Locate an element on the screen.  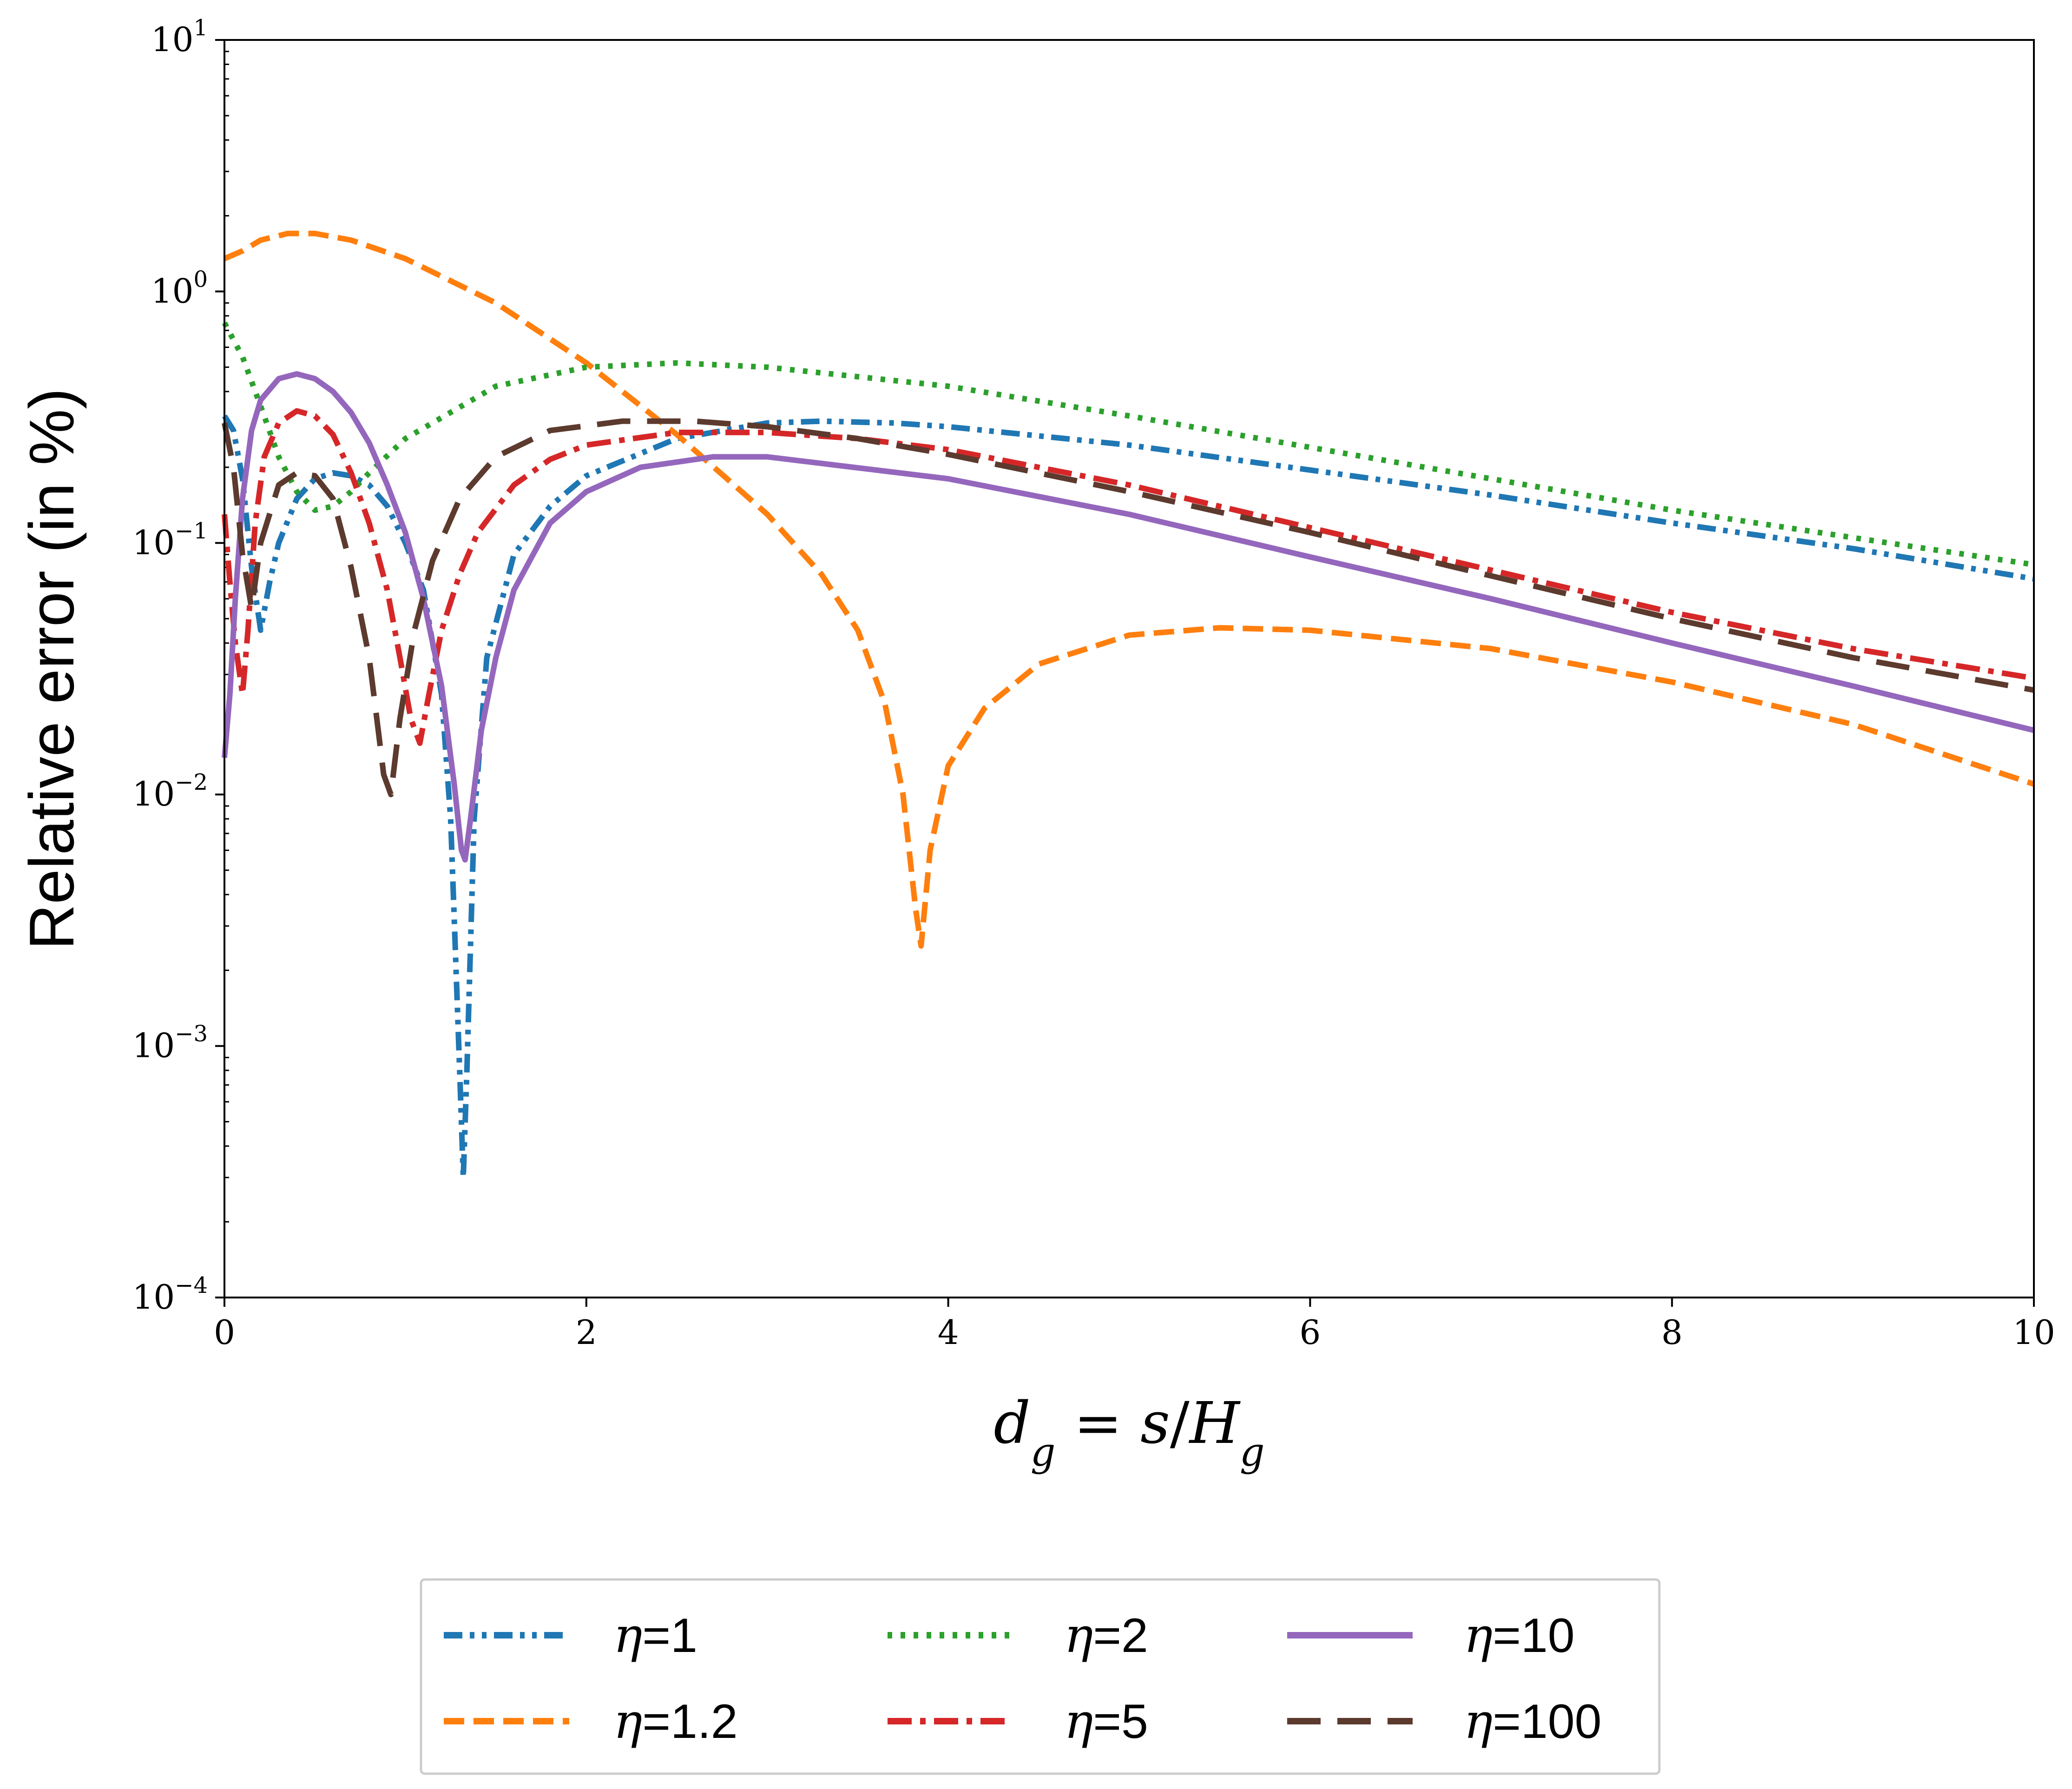
legend-label-4: η=5 is located at coordinates (1106, 1721).